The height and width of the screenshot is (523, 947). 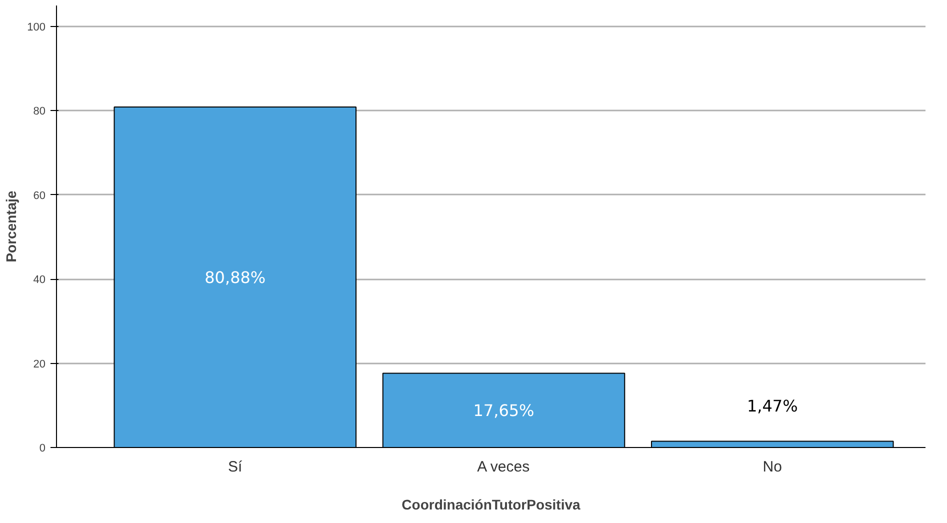 I want to click on y-tick-label: 80, so click(x=39, y=112).